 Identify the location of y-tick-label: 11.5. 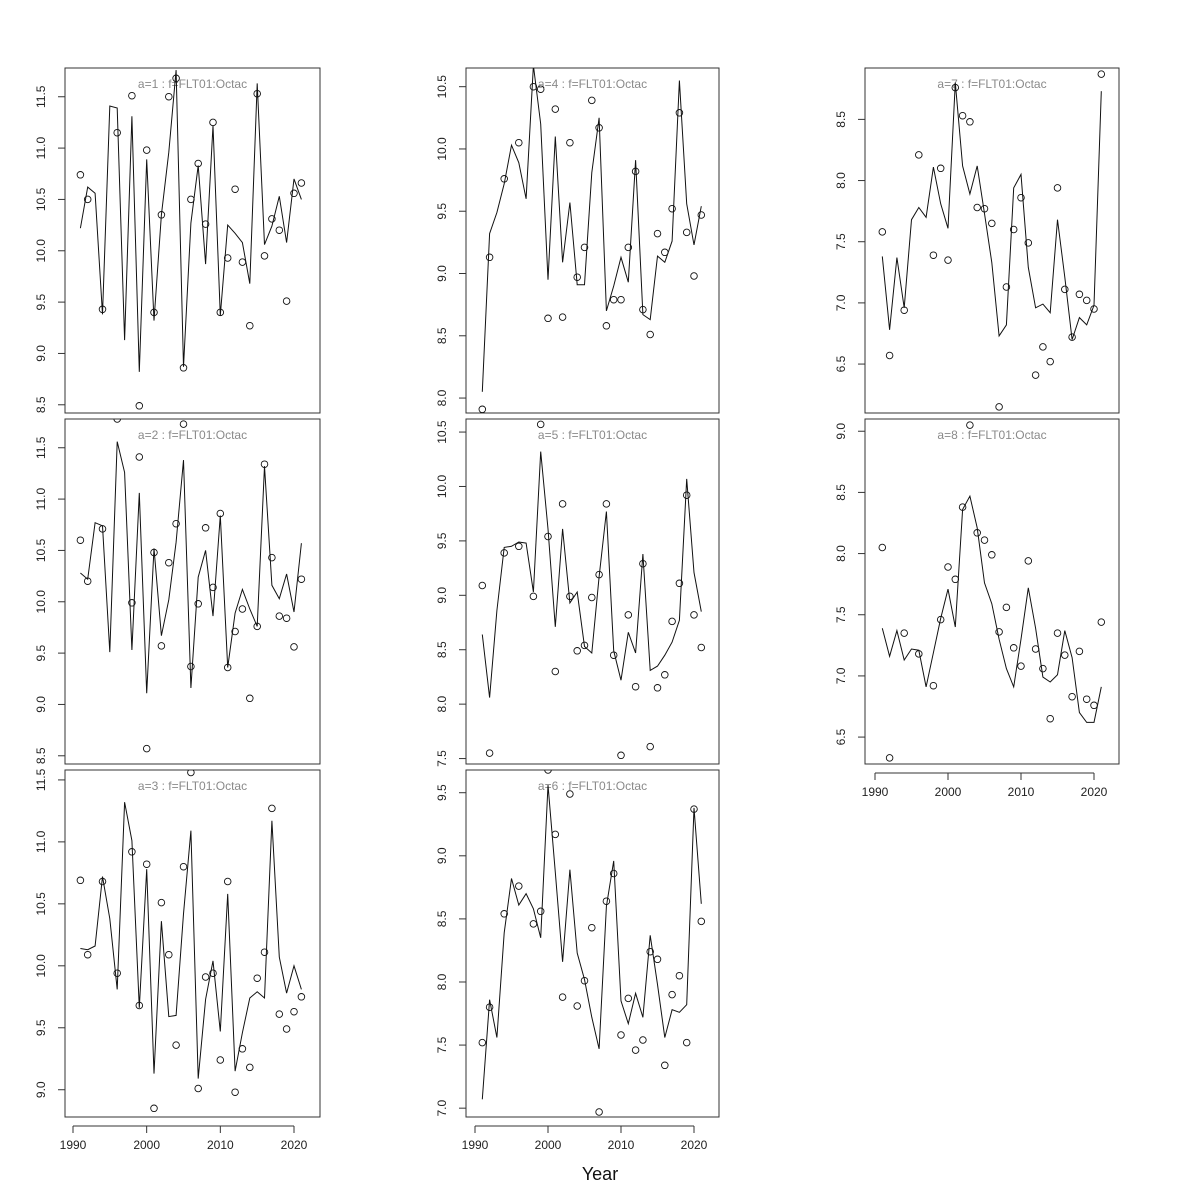
(41, 96).